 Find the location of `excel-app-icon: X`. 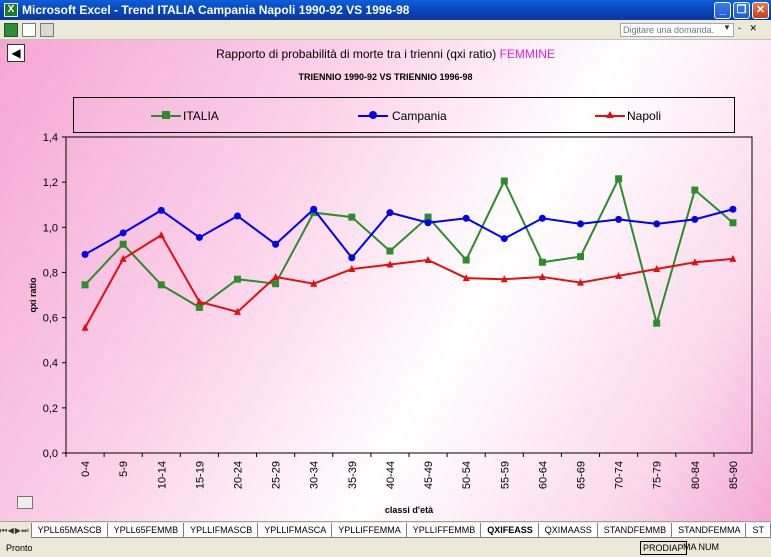

excel-app-icon: X is located at coordinates (11, 10).